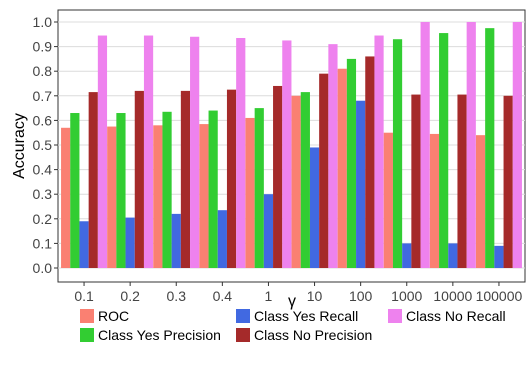 Image resolution: width=528 pixels, height=365 pixels. What do you see at coordinates (223, 296) in the screenshot?
I see `x-tick-label: 0.4` at bounding box center [223, 296].